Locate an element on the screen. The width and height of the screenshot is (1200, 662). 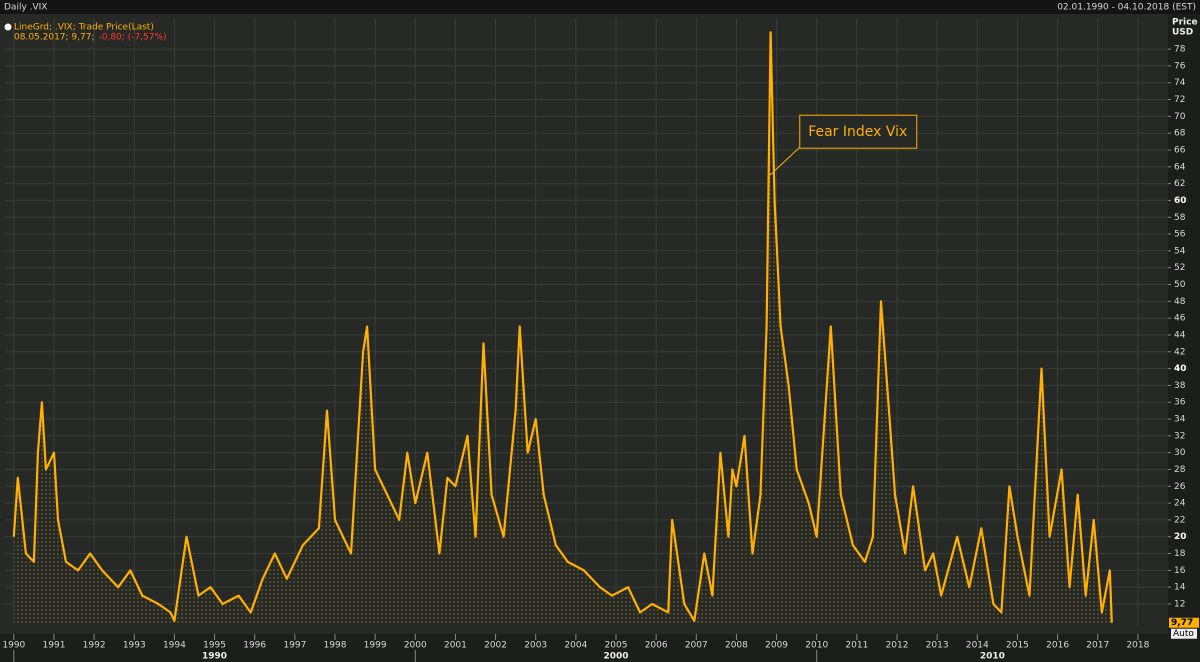
decade-label: 2000 is located at coordinates (615, 657).